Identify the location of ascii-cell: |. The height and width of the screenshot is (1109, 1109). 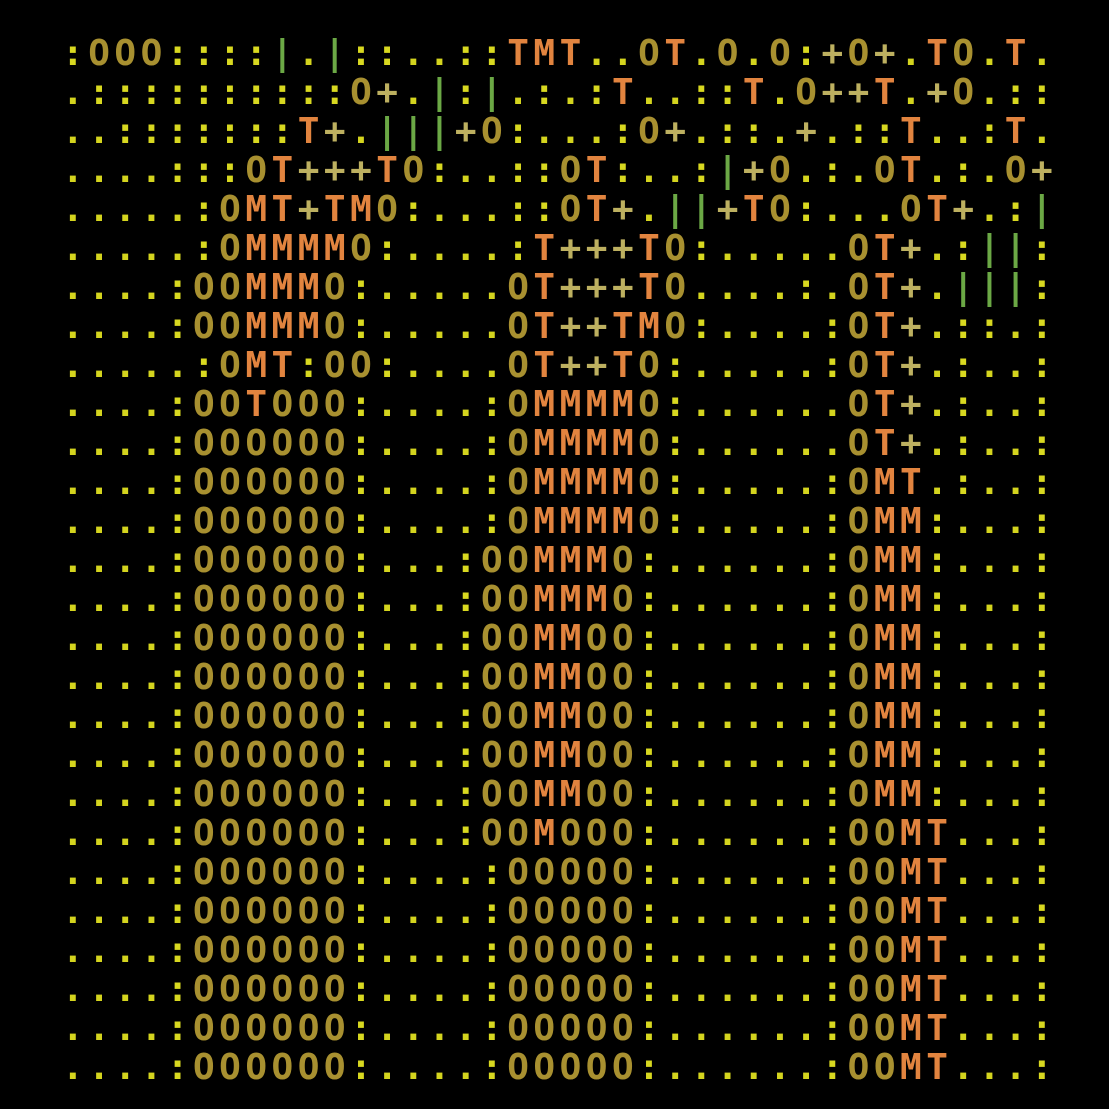
(989, 248).